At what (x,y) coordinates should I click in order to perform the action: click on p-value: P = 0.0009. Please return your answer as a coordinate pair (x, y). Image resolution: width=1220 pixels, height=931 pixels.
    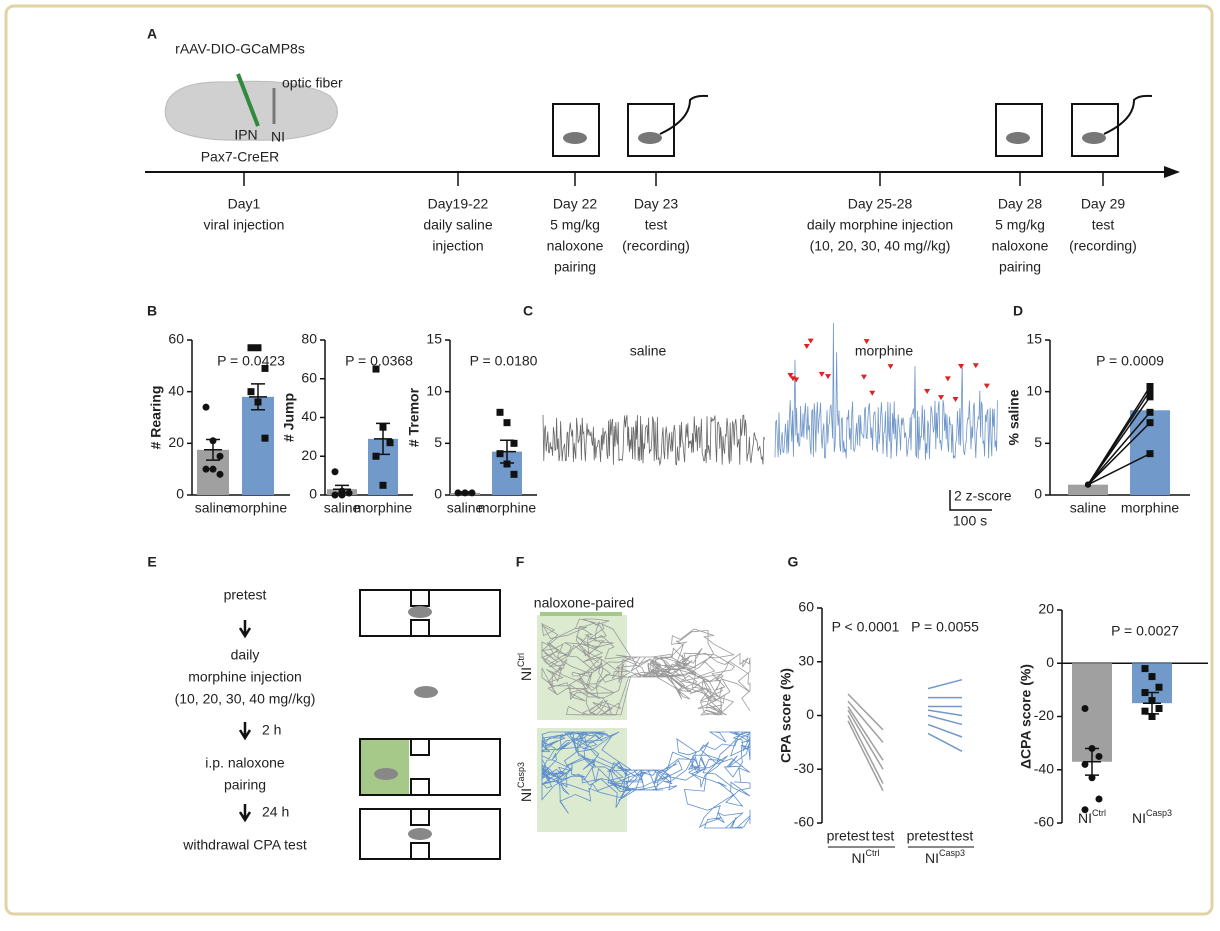
    Looking at the image, I should click on (1130, 361).